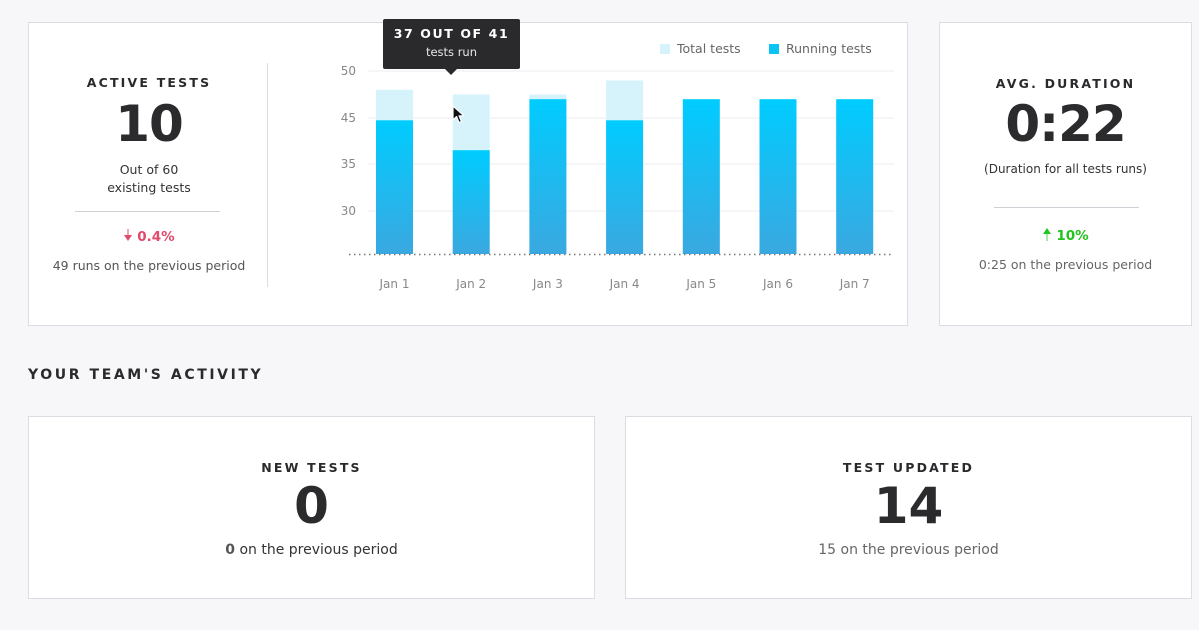 This screenshot has height=630, width=1199. What do you see at coordinates (709, 48) in the screenshot?
I see `legend-total-label: Total tests` at bounding box center [709, 48].